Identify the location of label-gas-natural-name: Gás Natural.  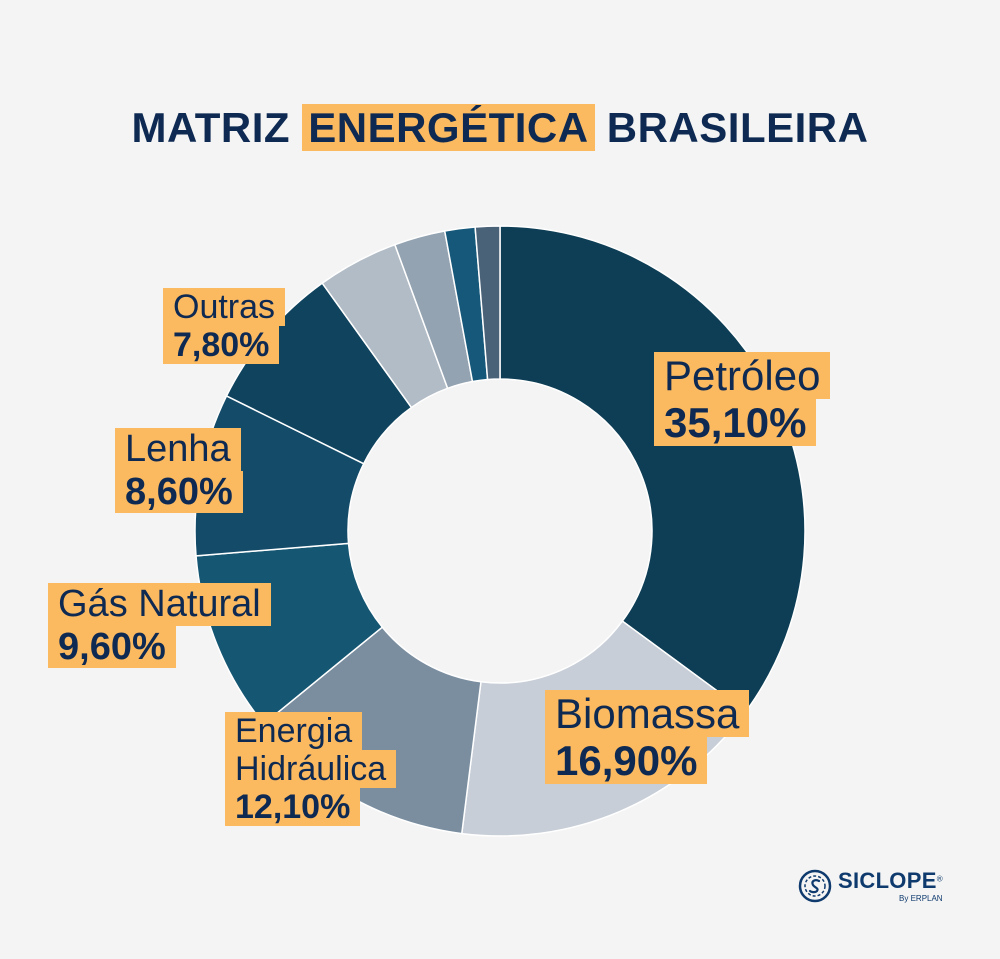
(159, 604).